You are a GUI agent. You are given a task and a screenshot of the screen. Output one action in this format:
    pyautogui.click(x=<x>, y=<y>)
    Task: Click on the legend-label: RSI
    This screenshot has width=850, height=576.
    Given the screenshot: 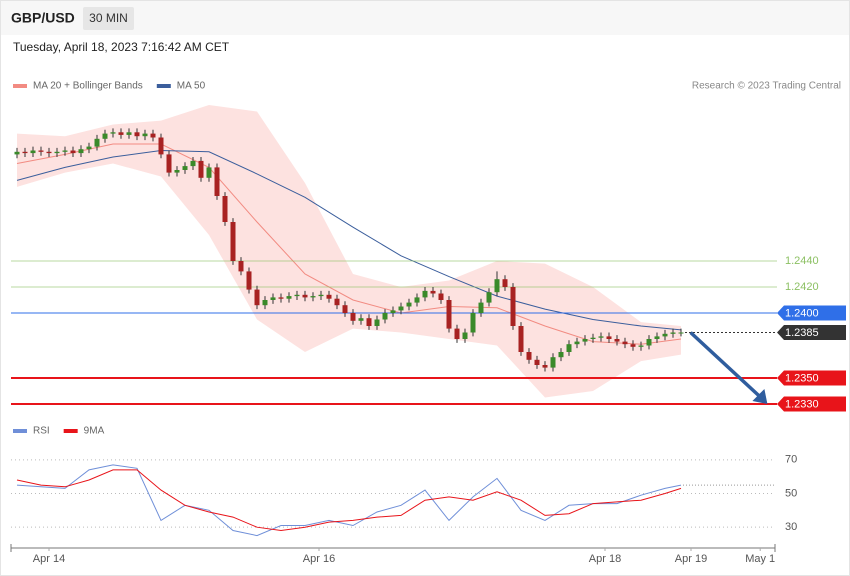 What is the action you would take?
    pyautogui.click(x=41, y=431)
    